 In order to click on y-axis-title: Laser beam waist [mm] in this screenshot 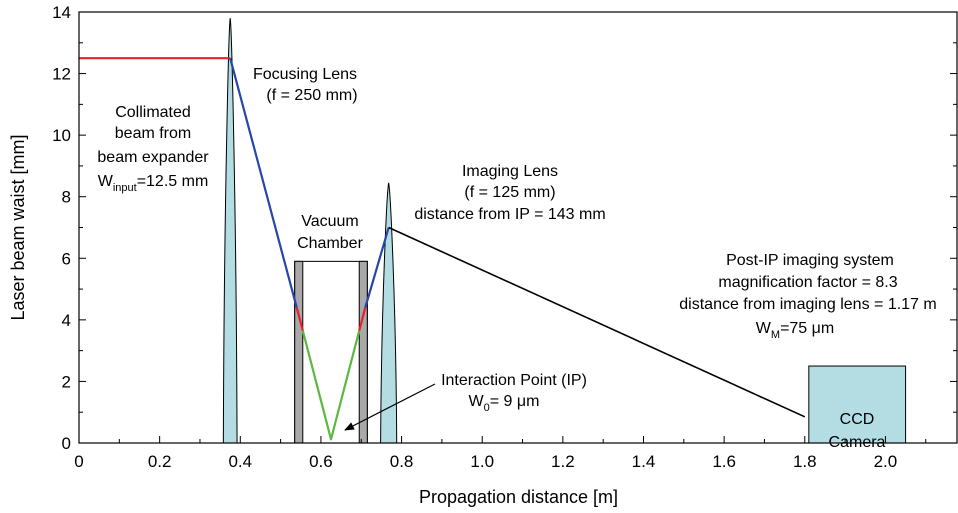, I will do `click(18, 227)`.